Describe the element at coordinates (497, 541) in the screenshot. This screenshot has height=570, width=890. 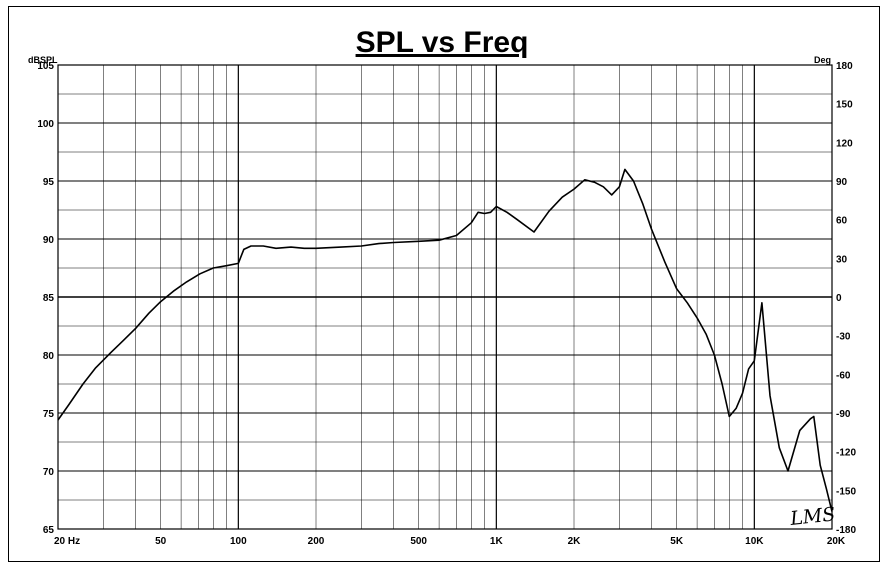
I see `x-tick-label: 1K` at that location.